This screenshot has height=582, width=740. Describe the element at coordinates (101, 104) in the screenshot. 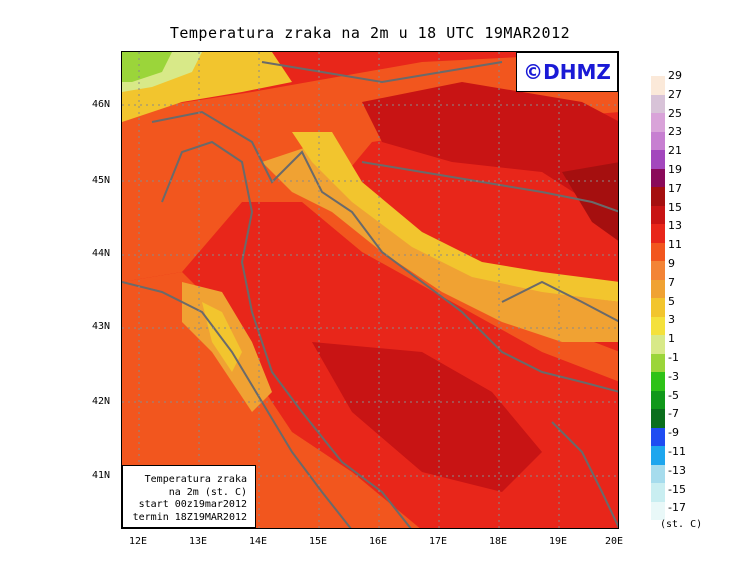

I see `lat-label: 46N` at that location.